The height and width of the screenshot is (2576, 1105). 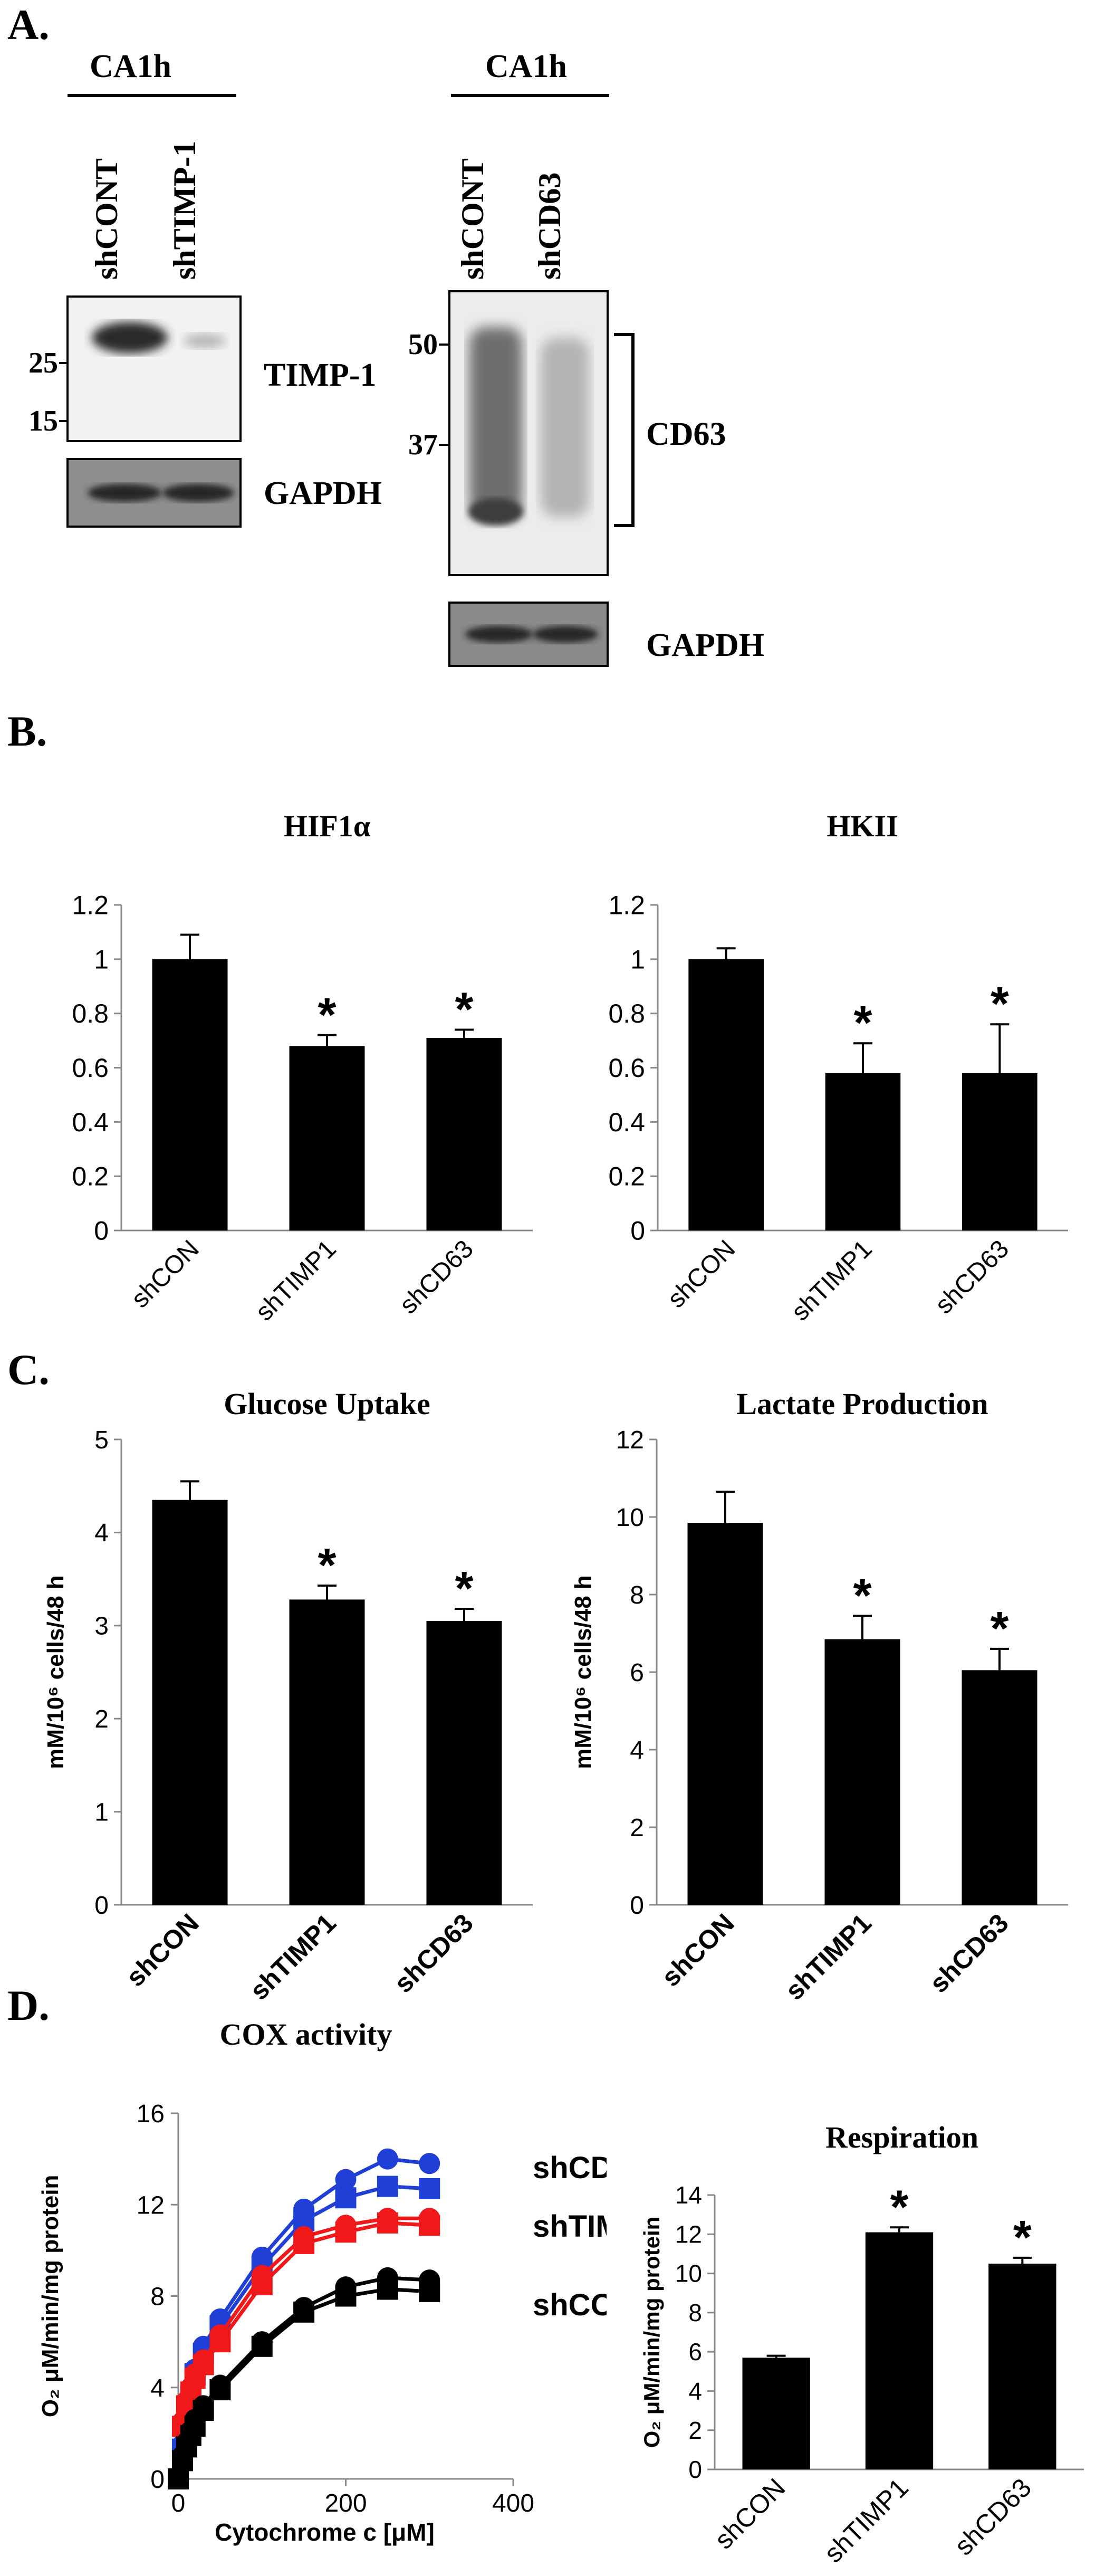 I want to click on hk-significance-mark: *, so click(x=862, y=1023).